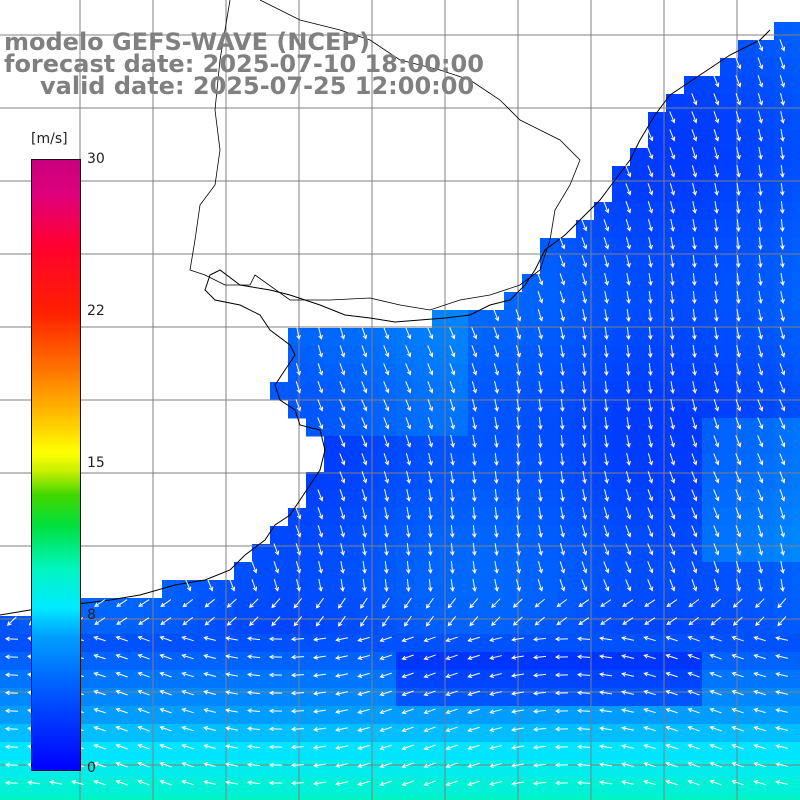  Describe the element at coordinates (244, 64) in the screenshot. I see `forecast-date: forecast date: 2025-07-10 18:00:00` at that location.